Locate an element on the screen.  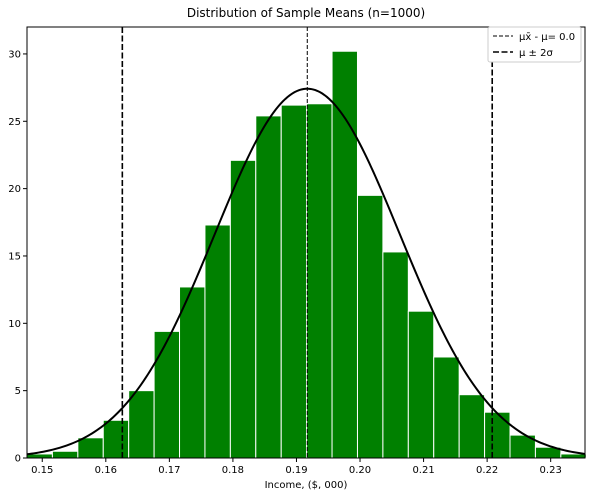
y-tick-label-0: 0 is located at coordinates (18, 459).